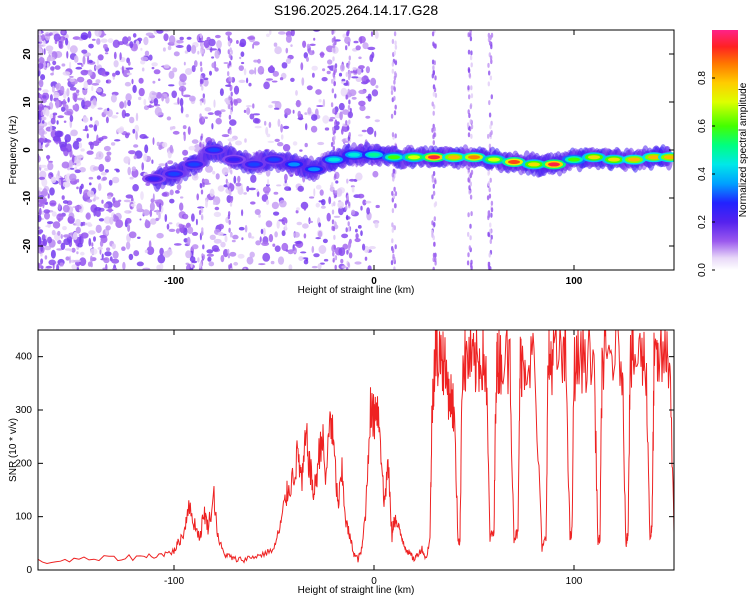 The image size is (750, 600). What do you see at coordinates (23, 517) in the screenshot?
I see `y-tick-label: 100` at bounding box center [23, 517].